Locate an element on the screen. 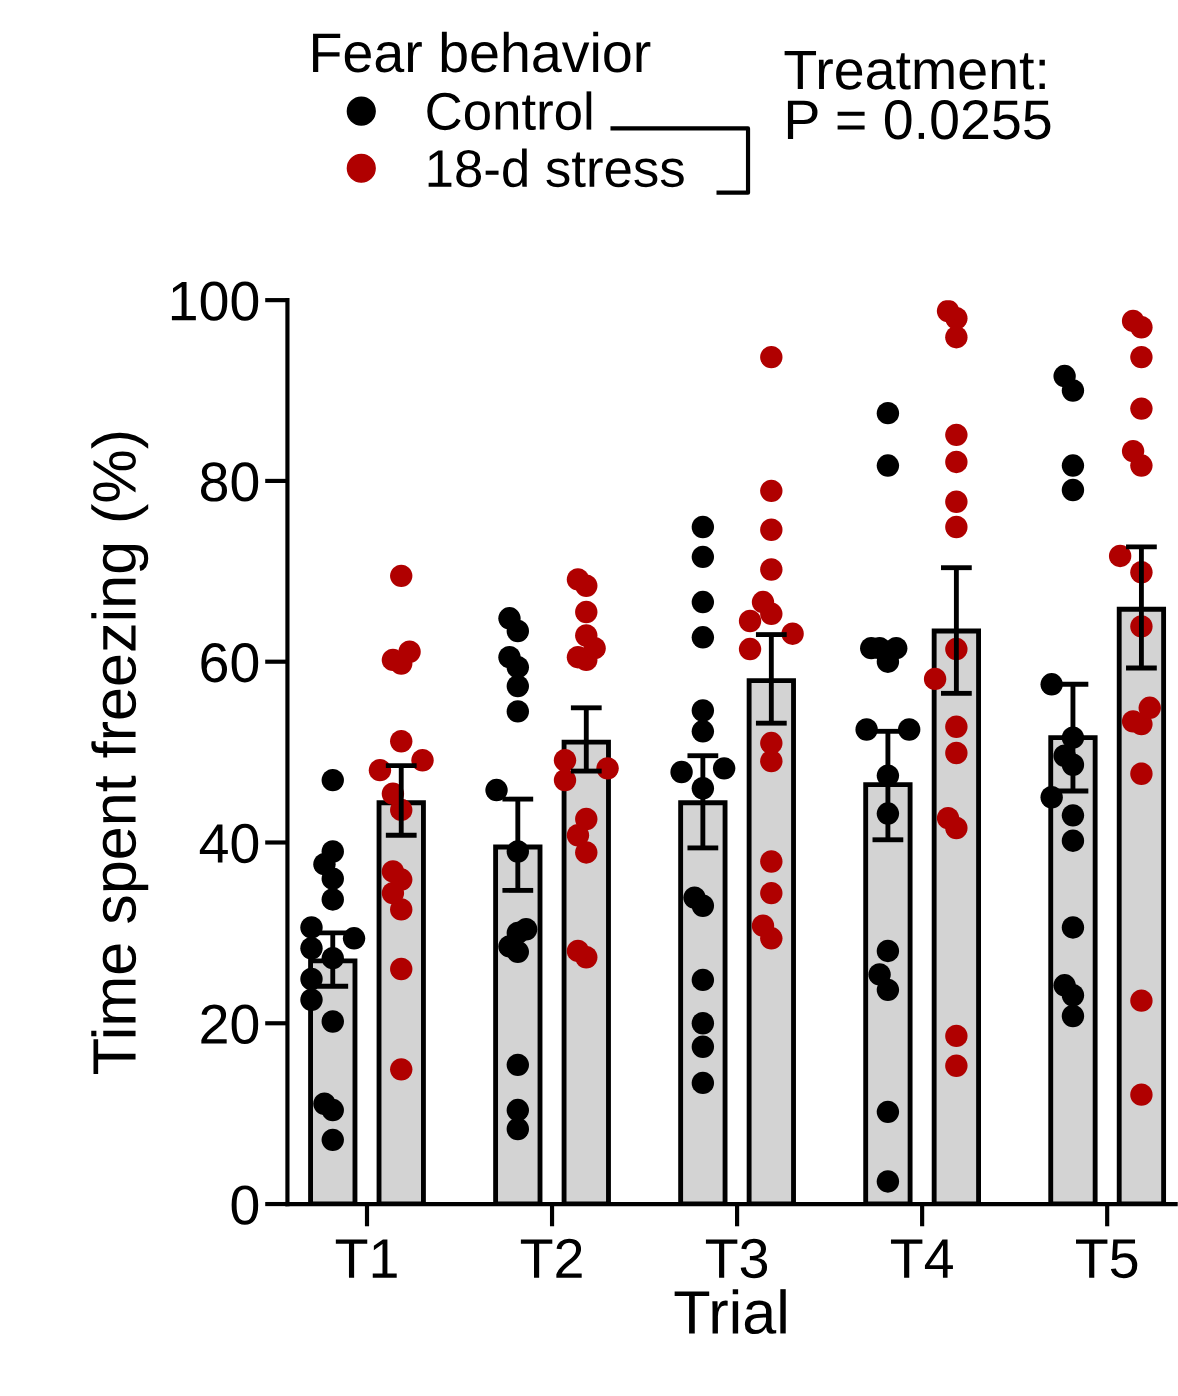 The width and height of the screenshot is (1178, 1396). y-axis-title: Time spent freezing (%) is located at coordinates (120, 753).